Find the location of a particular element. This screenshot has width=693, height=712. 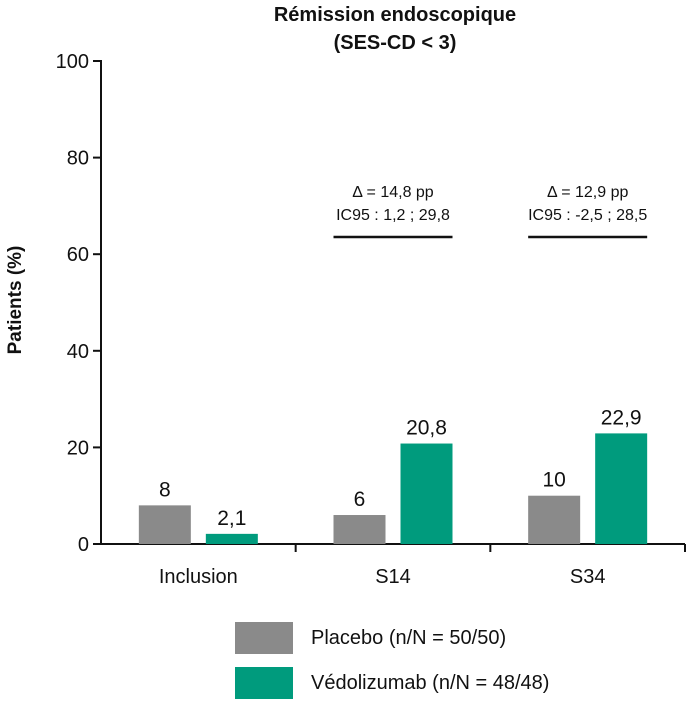

y-tick-label: 20 is located at coordinates (78, 448).